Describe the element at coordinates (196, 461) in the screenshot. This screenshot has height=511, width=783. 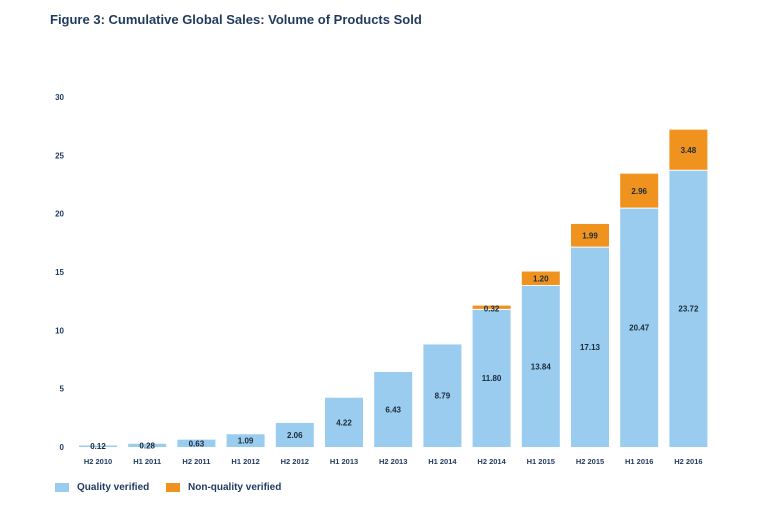
I see `x-tick-label: H2 2011` at that location.